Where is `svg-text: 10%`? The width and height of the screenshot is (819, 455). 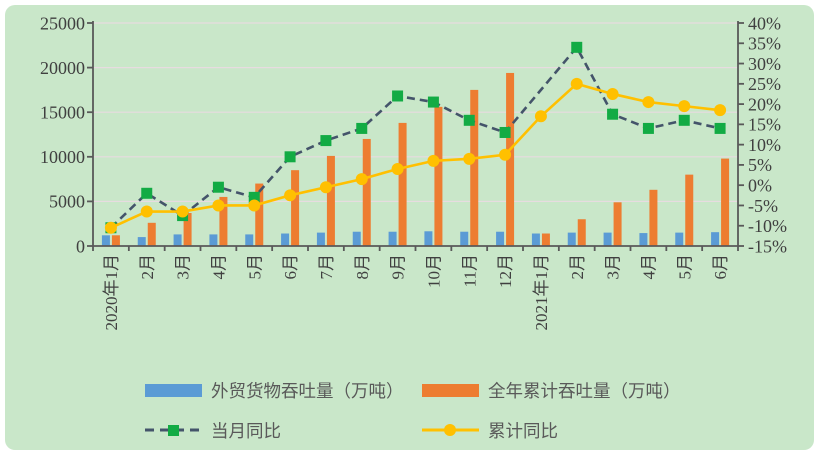 svg-text: 10% is located at coordinates (764, 145).